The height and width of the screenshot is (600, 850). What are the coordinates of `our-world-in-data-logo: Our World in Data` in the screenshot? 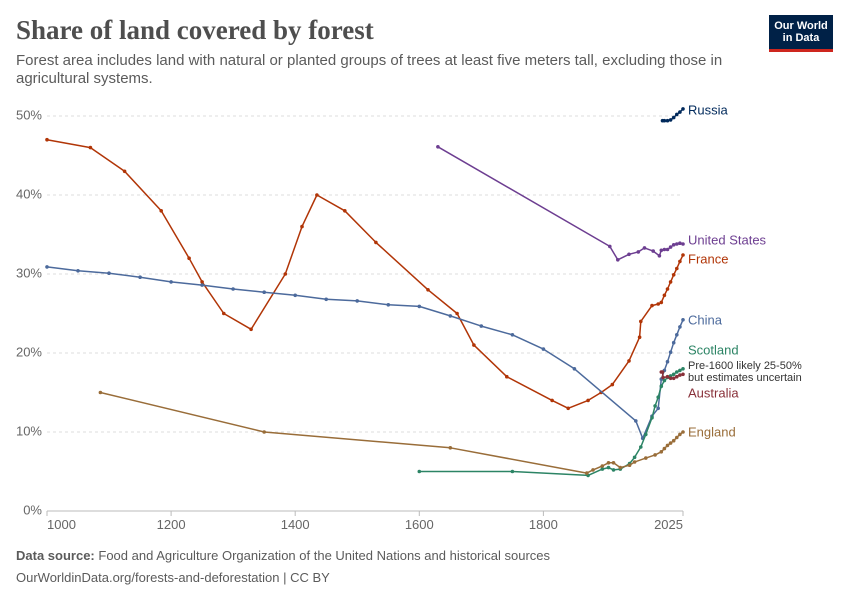 It's located at (801, 33).